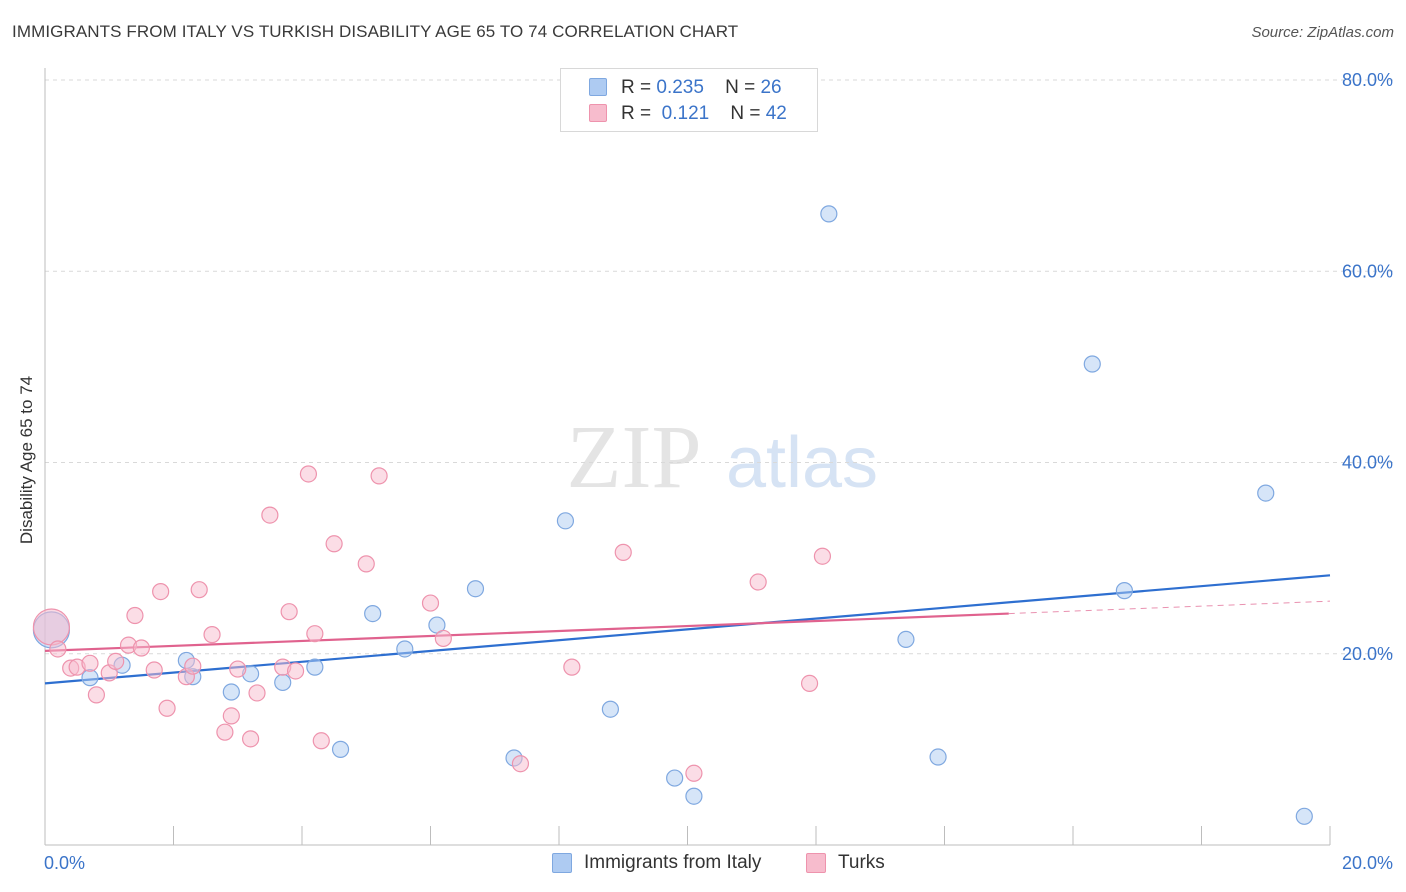  What do you see at coordinates (776, 113) in the screenshot?
I see `legend-n-value-turks: 42` at bounding box center [776, 113].